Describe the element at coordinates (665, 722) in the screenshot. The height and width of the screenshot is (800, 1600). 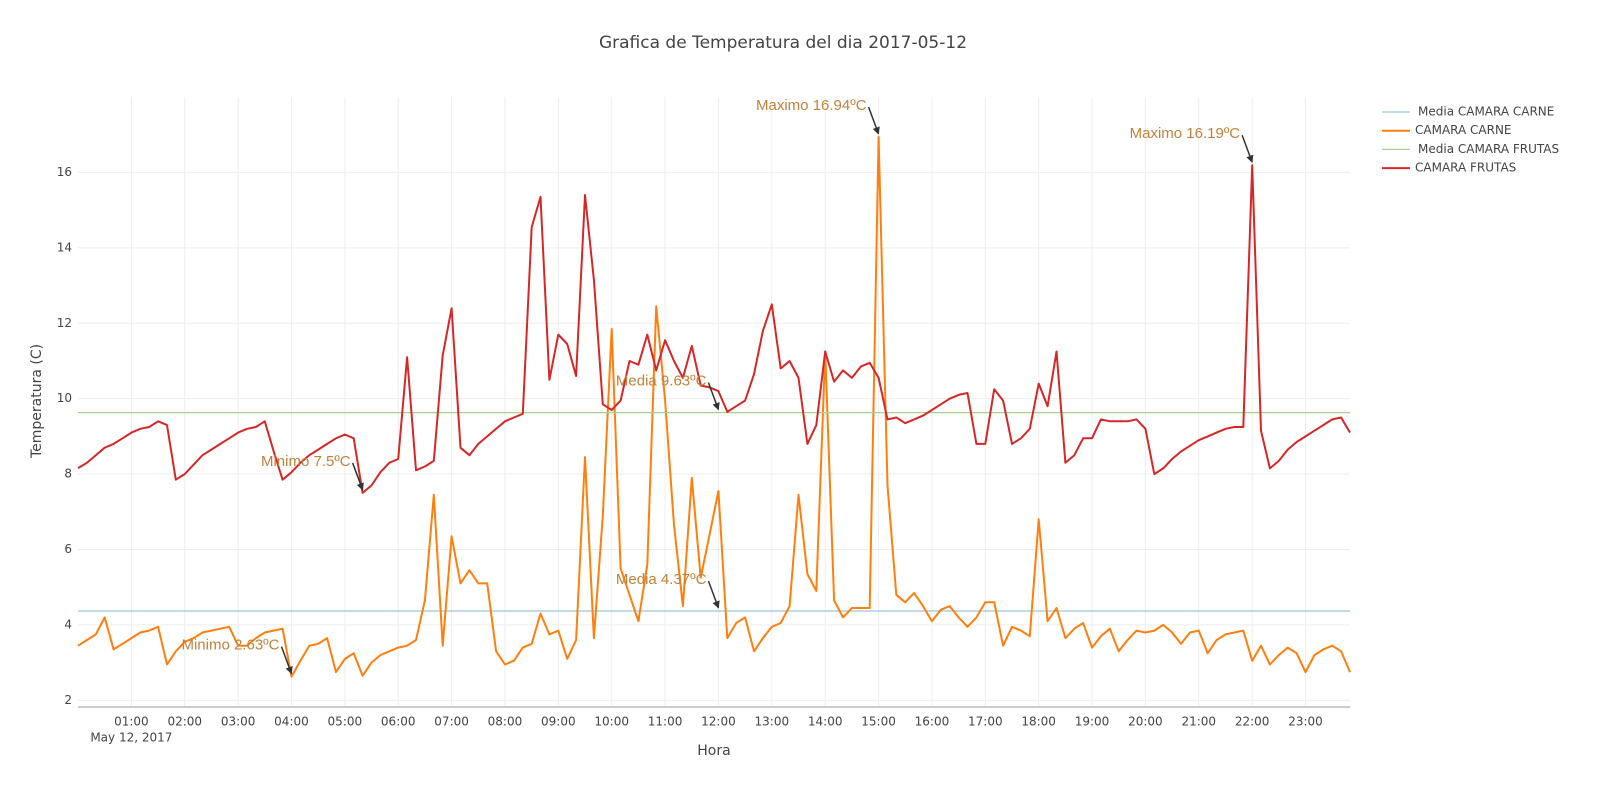
I see `x-tick-label: 11:00` at that location.